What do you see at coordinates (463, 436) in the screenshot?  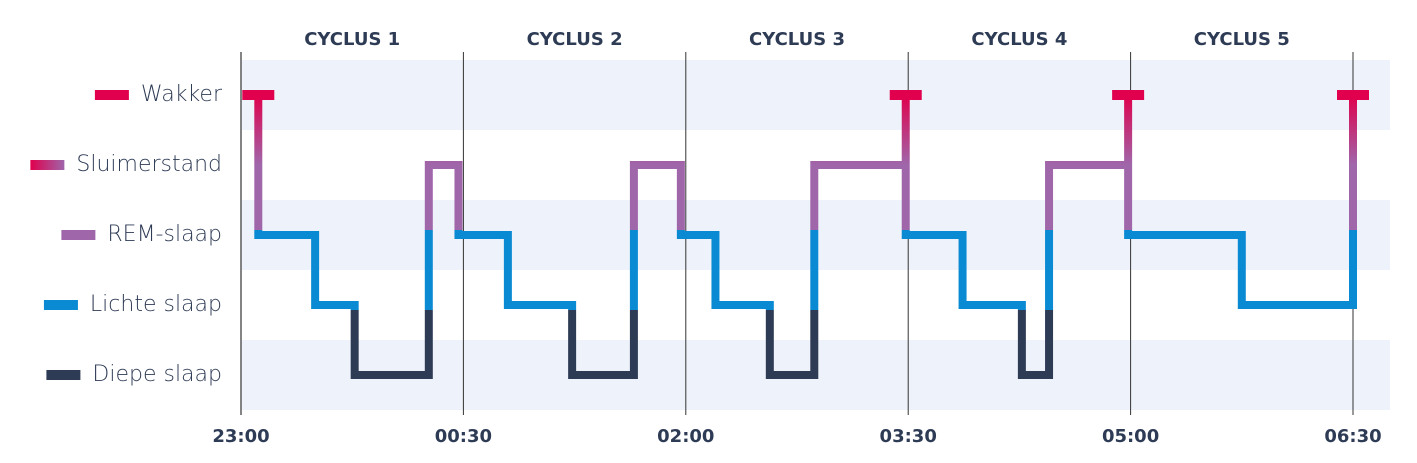 I see `x-tick-label: 00:30` at bounding box center [463, 436].